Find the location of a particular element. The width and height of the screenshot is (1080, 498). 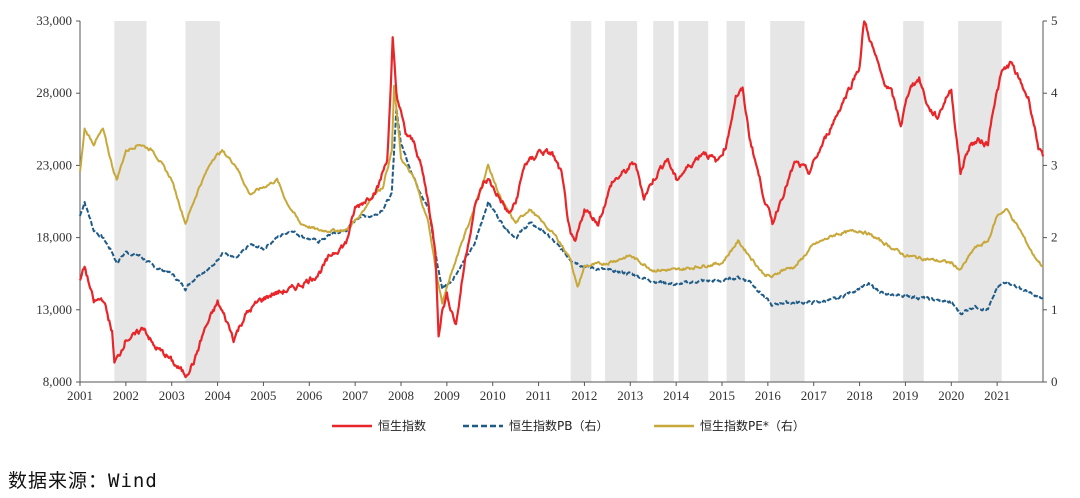

y-right-tick-label: 4 is located at coordinates (1054, 92).